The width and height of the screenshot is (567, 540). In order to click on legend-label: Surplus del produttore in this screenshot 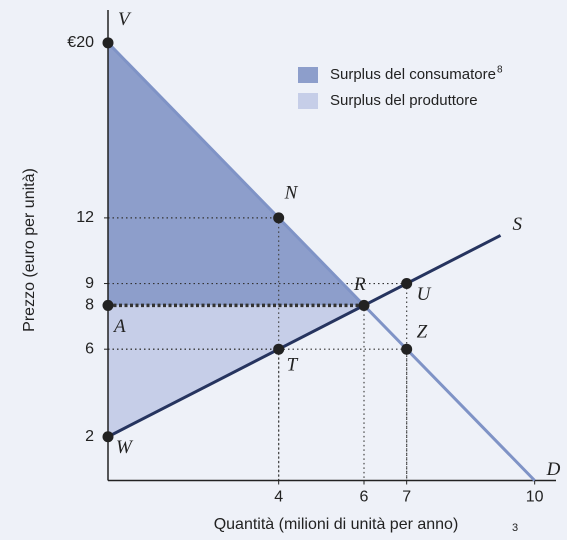, I will do `click(404, 100)`.